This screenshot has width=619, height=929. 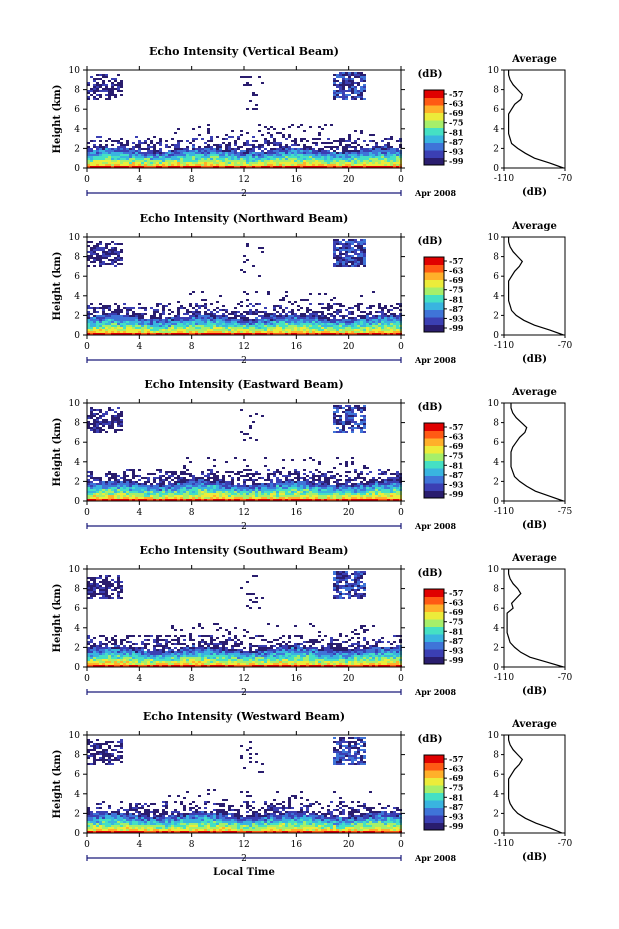 I want to click on chart-title: Echo Intensity (Eastward Beam), so click(x=243, y=384).